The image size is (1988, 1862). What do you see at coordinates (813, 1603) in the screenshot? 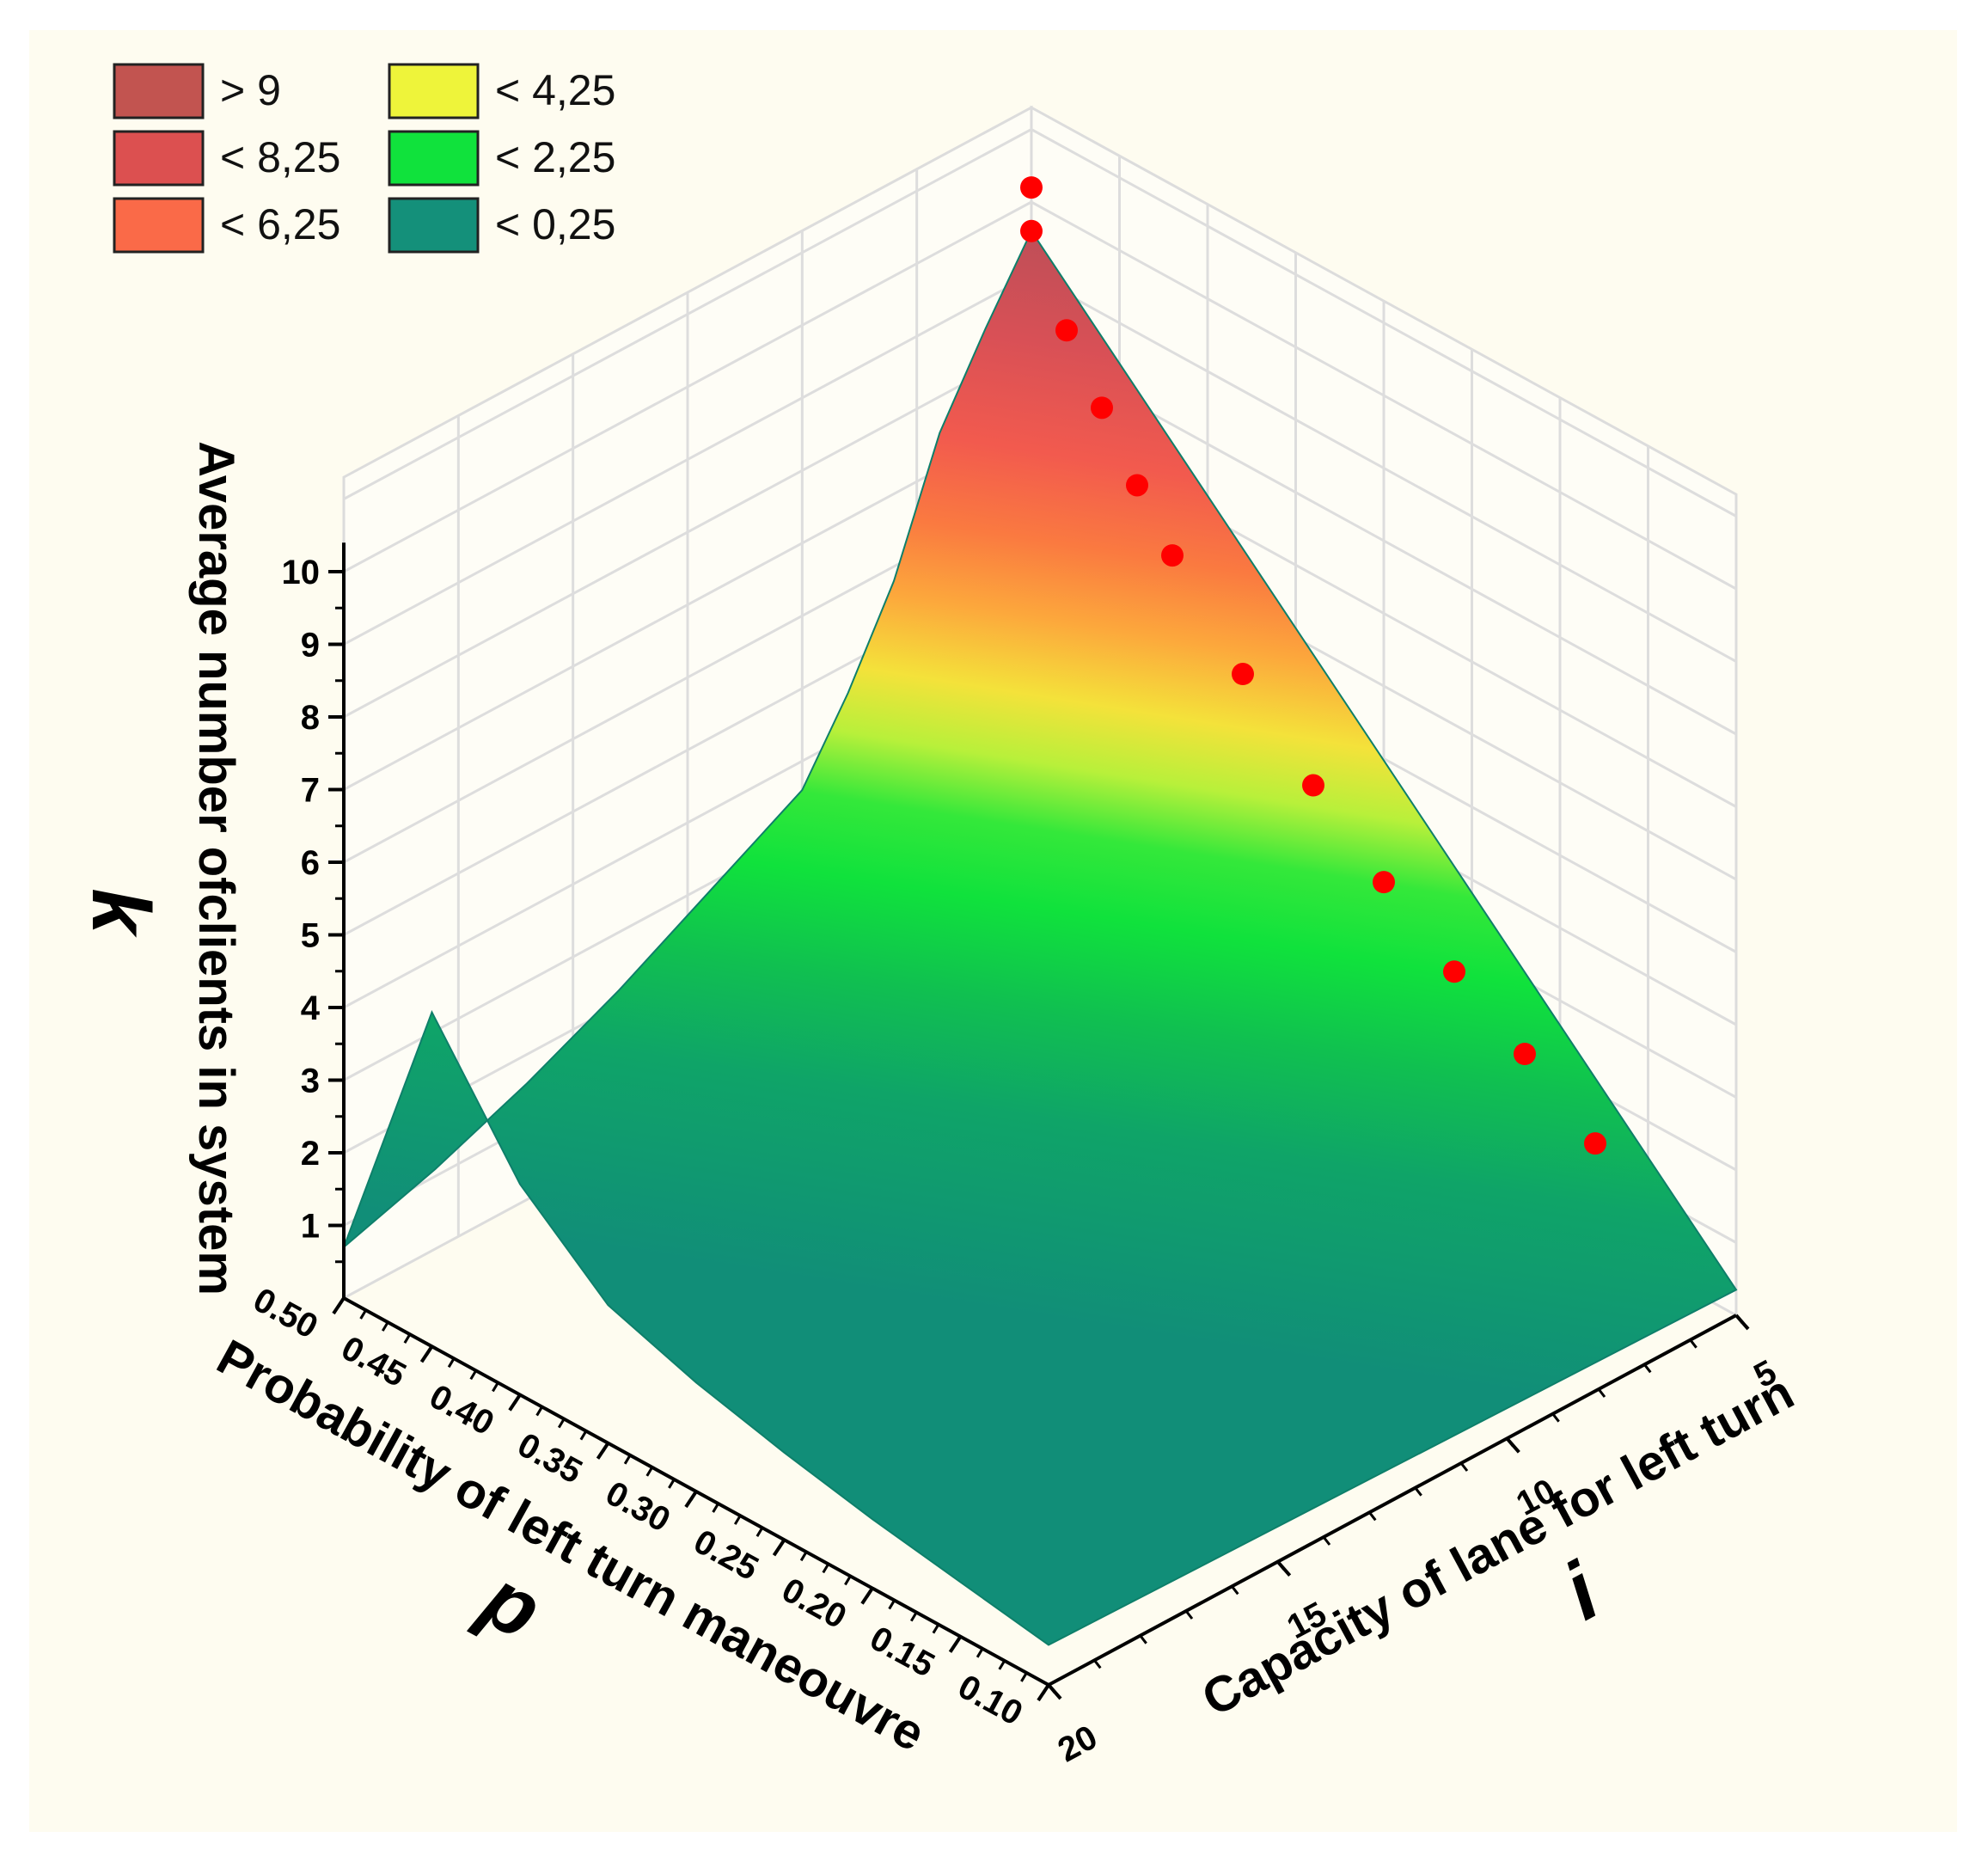
I see `p-tick-label: 0.20` at bounding box center [813, 1603].